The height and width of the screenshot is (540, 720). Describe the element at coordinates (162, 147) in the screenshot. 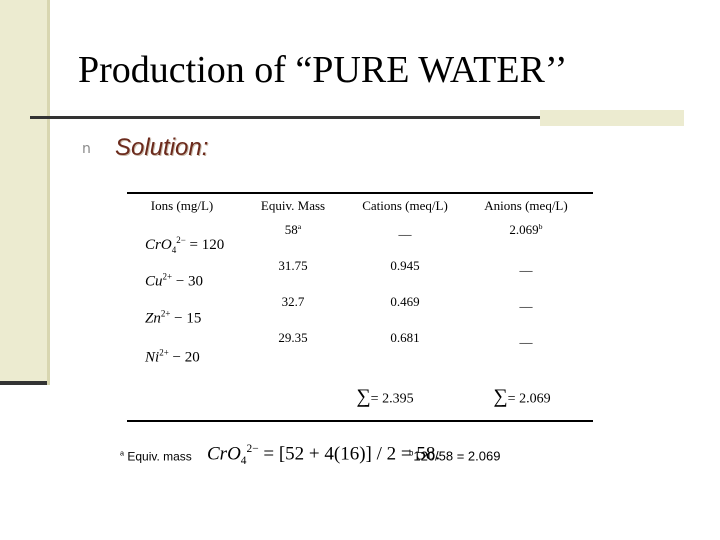

I see `bullet-text: Solution:` at that location.